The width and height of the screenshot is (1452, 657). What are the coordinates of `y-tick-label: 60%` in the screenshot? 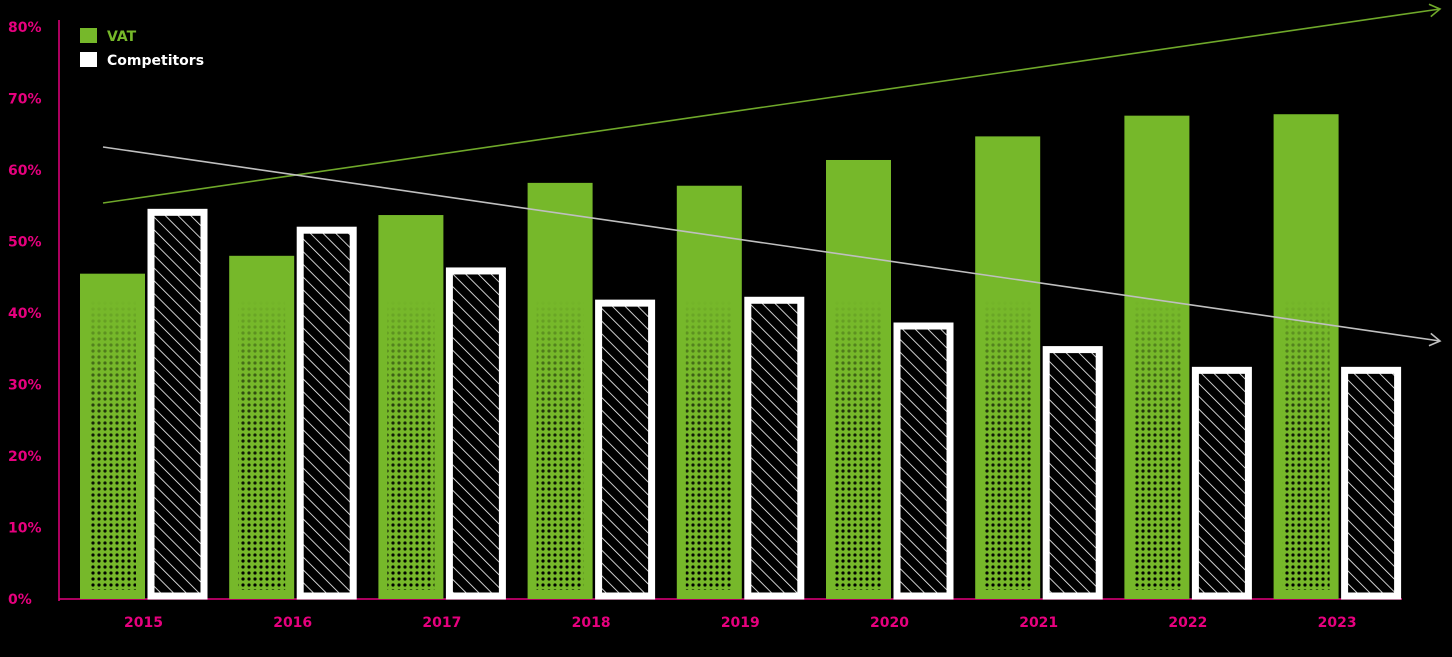 It's located at (25, 171).